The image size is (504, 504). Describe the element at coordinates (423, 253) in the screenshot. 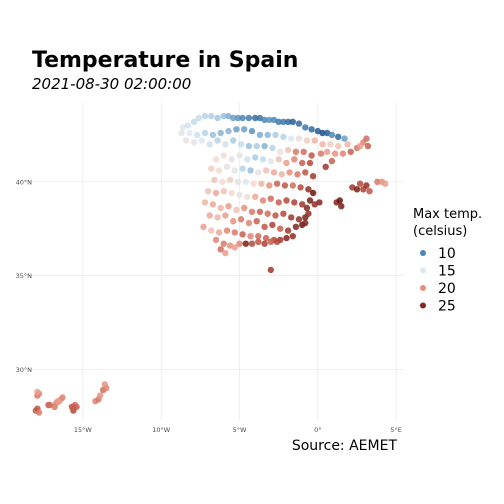

I see `legend-key` at that location.